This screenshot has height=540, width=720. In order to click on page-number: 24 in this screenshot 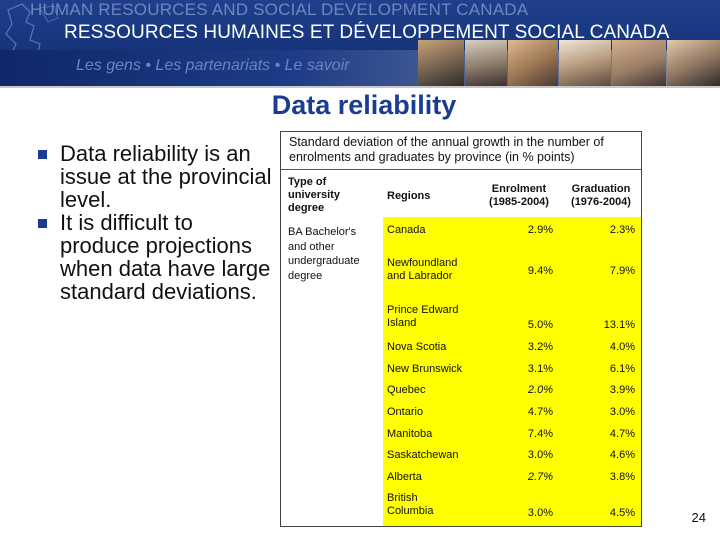, I will do `click(698, 517)`.